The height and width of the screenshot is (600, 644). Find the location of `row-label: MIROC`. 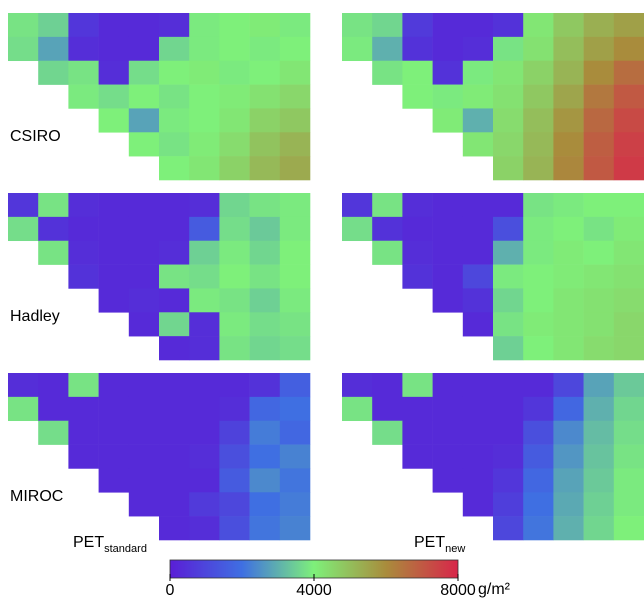

row-label: MIROC is located at coordinates (36, 496).